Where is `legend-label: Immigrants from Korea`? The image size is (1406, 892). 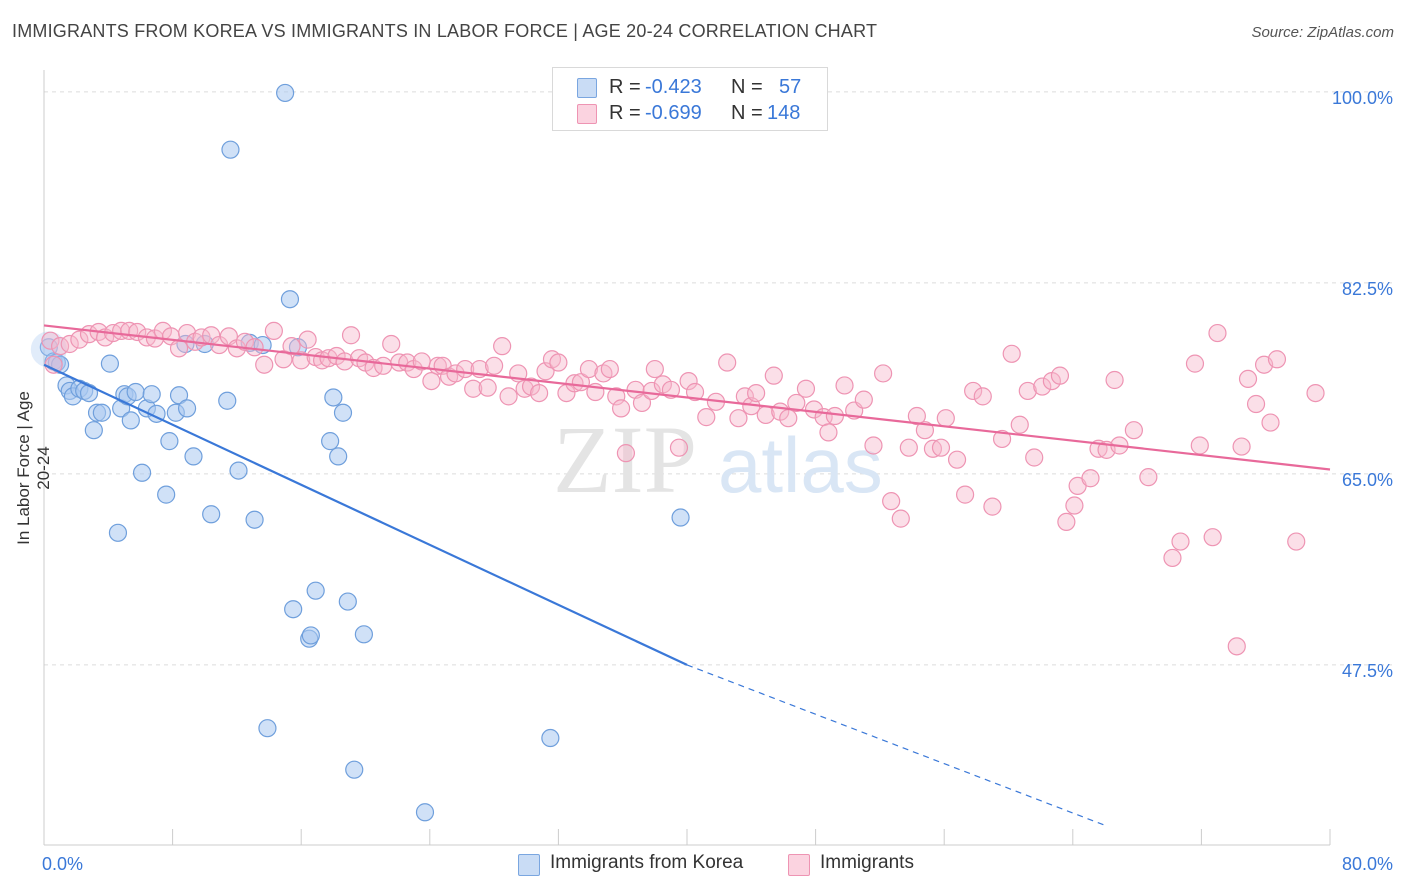
legend-label: Immigrants from Korea is located at coordinates (647, 862).